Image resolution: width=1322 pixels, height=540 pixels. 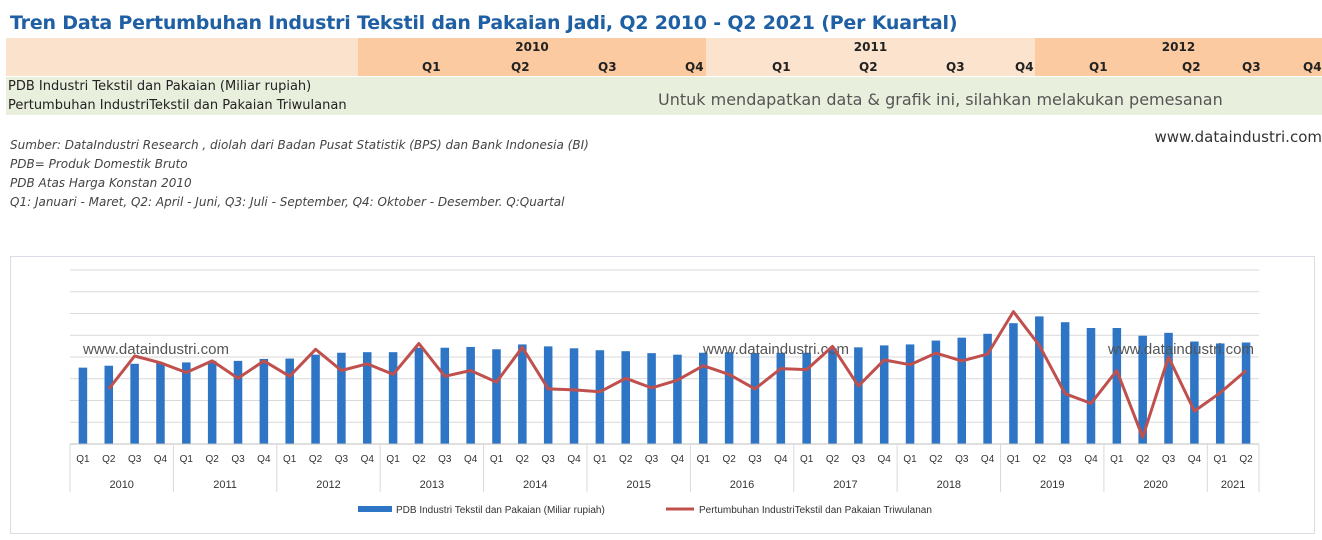 What do you see at coordinates (1178, 57) in the screenshot?
I see `table-year-2012: 2012 Q1 Q2 Q3 Q4` at bounding box center [1178, 57].